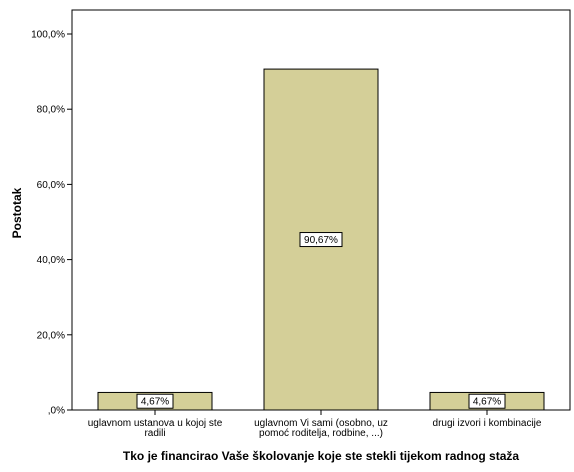 Image resolution: width=574 pixels, height=472 pixels. Describe the element at coordinates (155, 428) in the screenshot. I see `x-tick-label: uglavnom ustanova u kojoj ste radili` at that location.